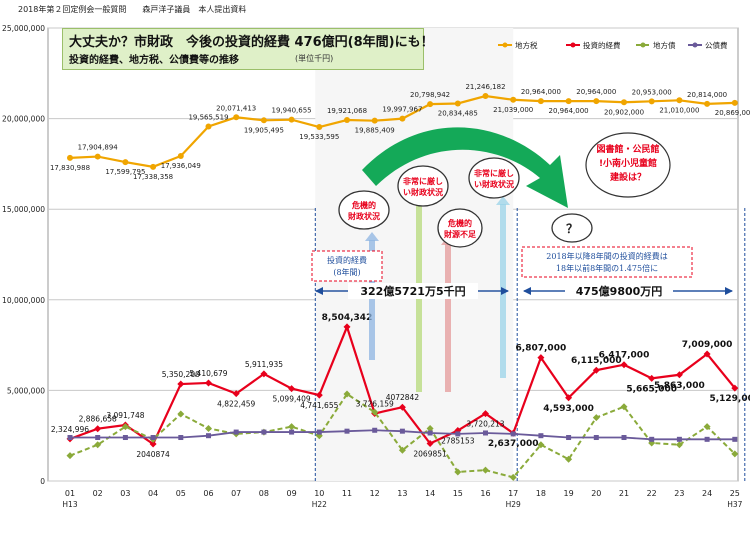  Describe the element at coordinates (98, 419) in the screenshot. I see `invest-data-label: 2,886,658` at that location.